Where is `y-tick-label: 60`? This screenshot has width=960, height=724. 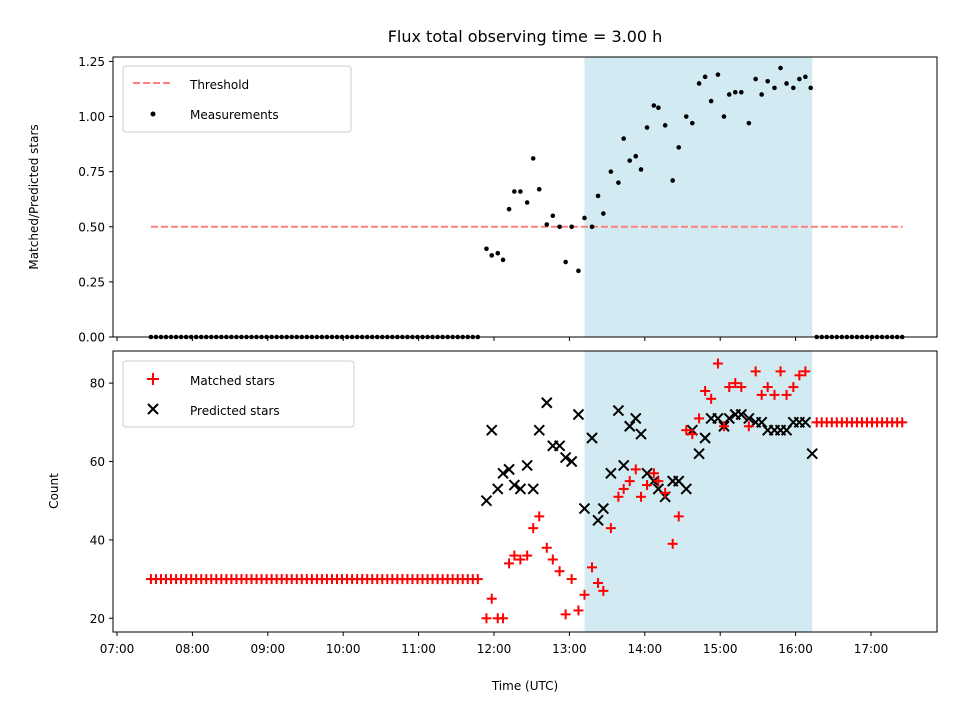
y-tick-label: 60 is located at coordinates (97, 462).